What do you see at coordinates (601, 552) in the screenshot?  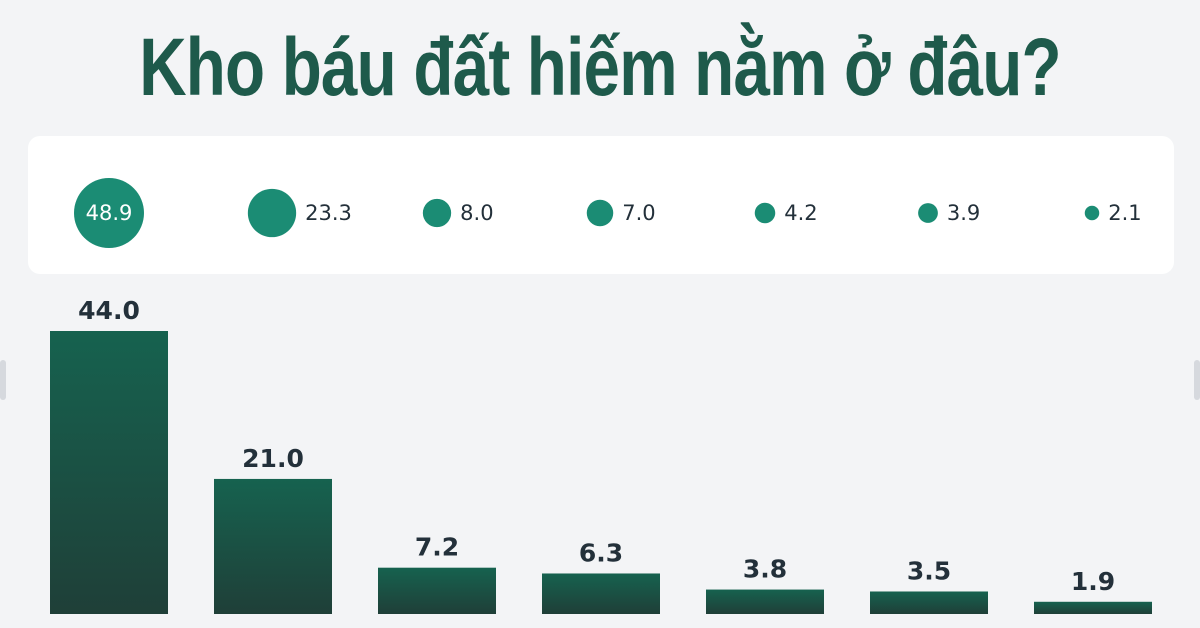 I see `bar-value-label-4: 6.3` at bounding box center [601, 552].